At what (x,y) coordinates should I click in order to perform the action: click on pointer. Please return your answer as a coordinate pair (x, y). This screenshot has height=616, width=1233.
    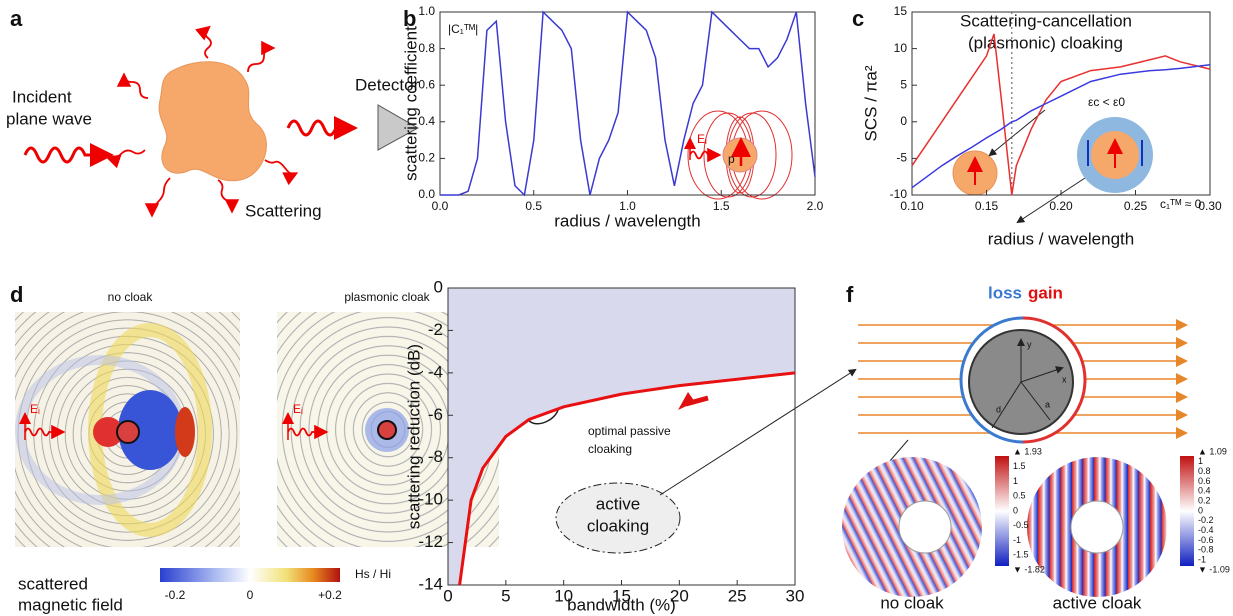
    Looking at the image, I should click on (758, 432).